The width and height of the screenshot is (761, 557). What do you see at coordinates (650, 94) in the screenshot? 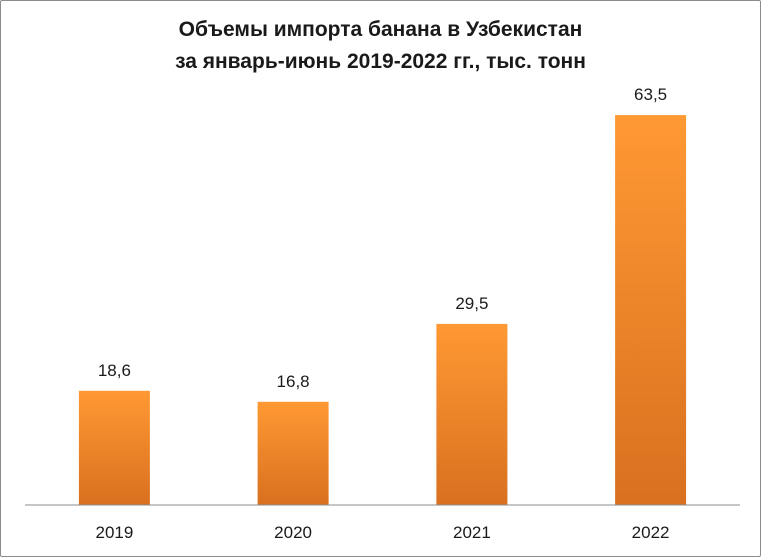
I see `value-label-2022: 63,5` at bounding box center [650, 94].